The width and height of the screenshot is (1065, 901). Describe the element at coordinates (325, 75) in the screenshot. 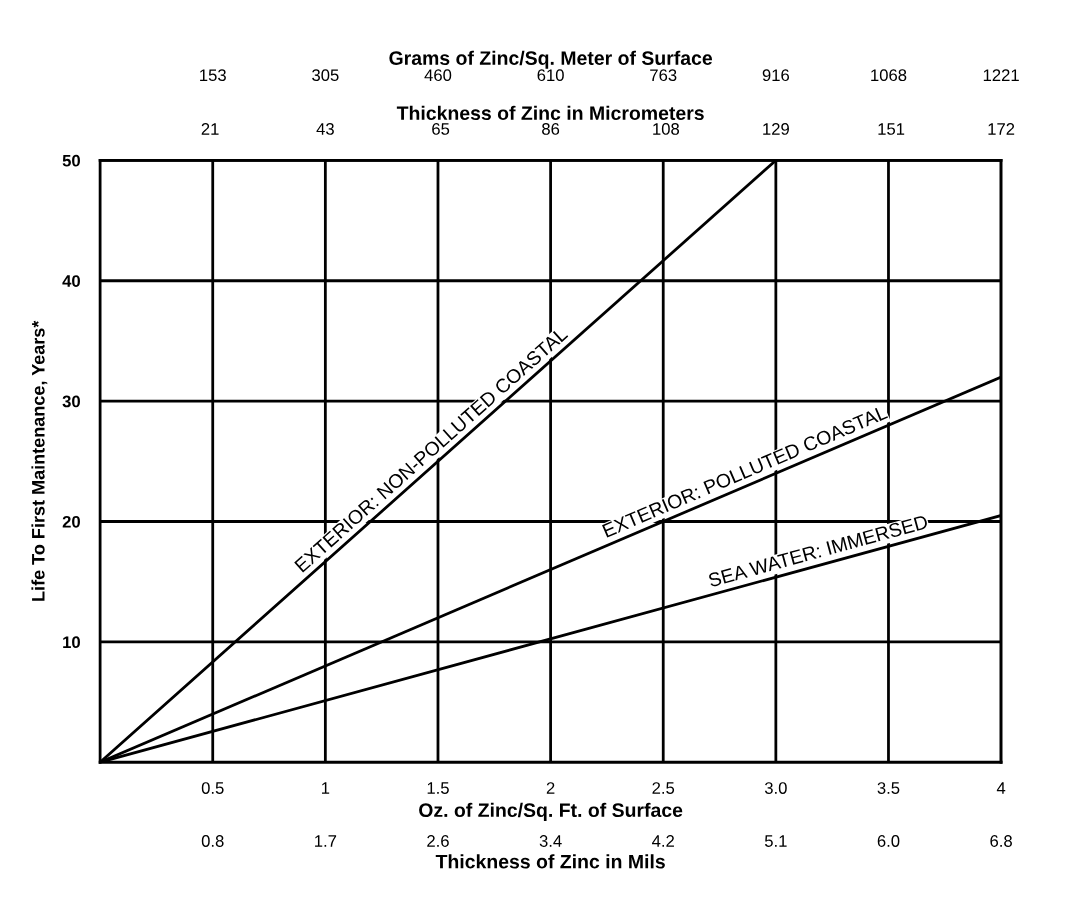

I see `text: 305` at that location.